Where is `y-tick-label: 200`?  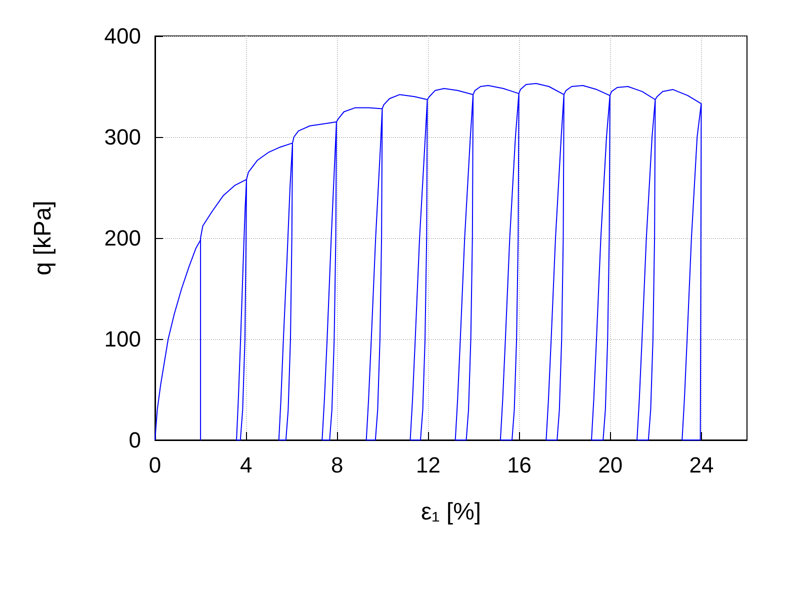
y-tick-label: 200 is located at coordinates (122, 238).